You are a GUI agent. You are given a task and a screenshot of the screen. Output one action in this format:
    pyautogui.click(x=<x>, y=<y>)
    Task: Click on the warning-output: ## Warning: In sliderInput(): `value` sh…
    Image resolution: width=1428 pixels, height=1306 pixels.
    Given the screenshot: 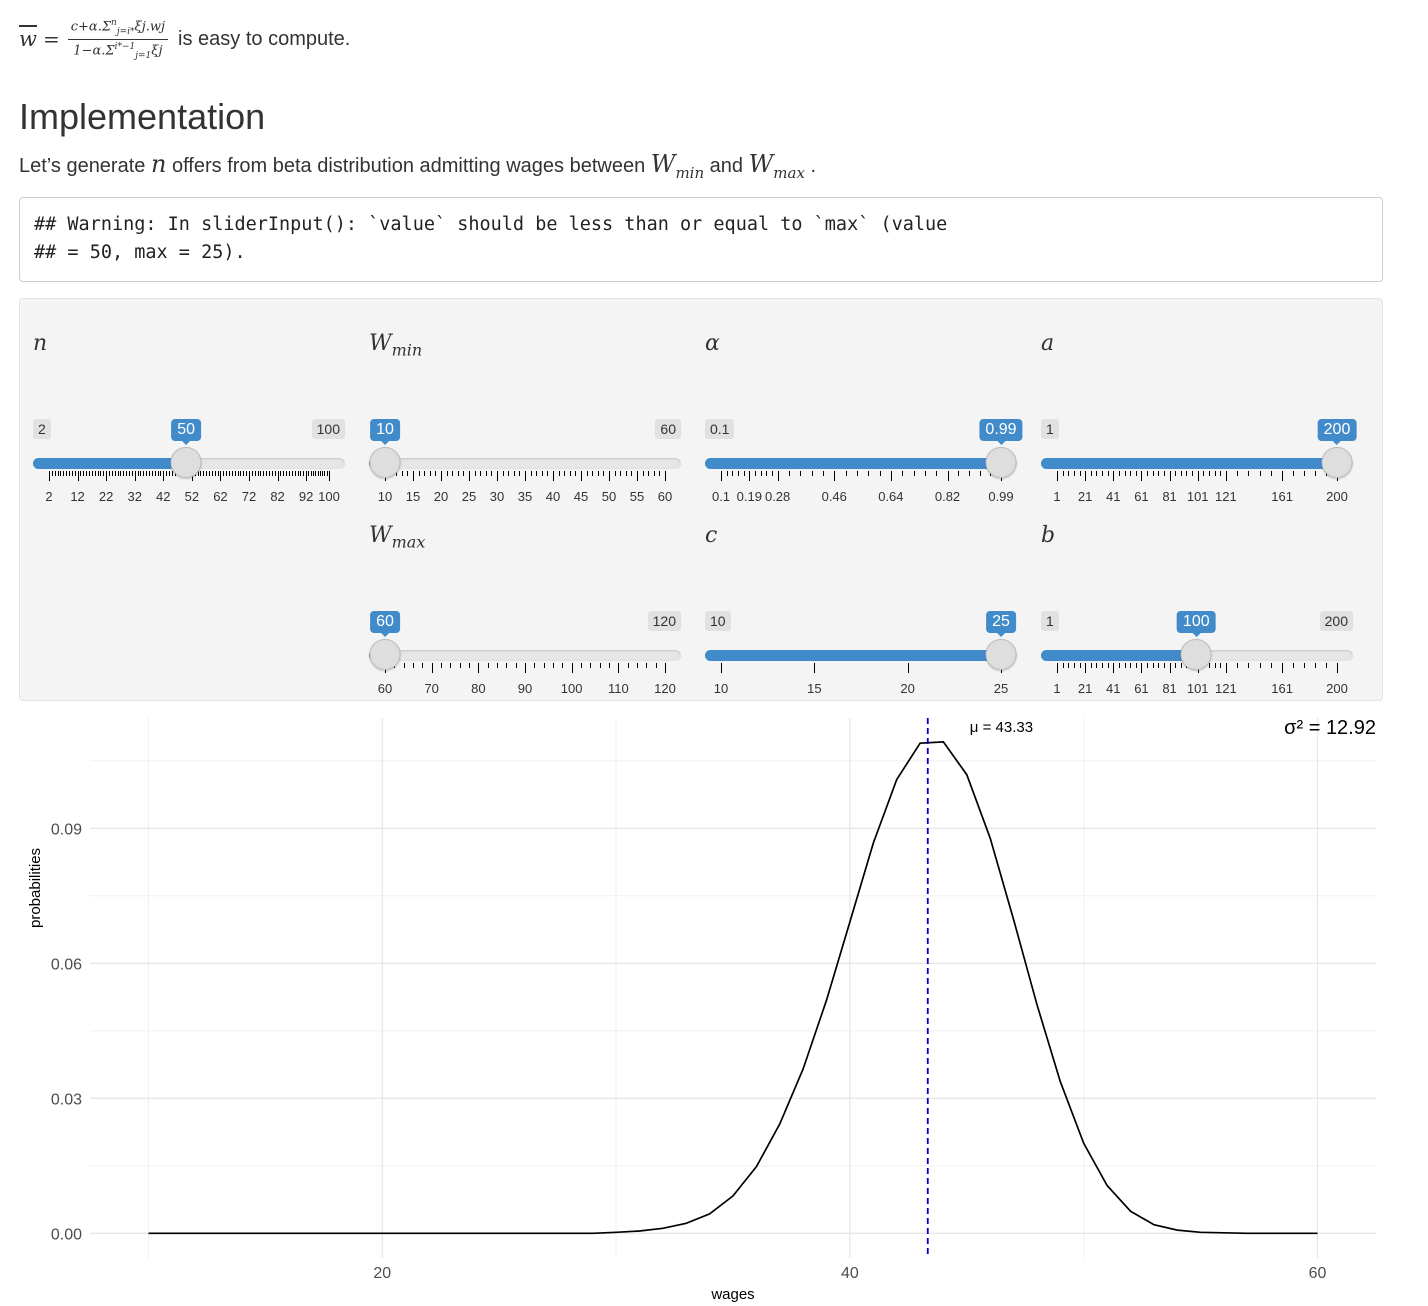 What is the action you would take?
    pyautogui.click(x=701, y=239)
    